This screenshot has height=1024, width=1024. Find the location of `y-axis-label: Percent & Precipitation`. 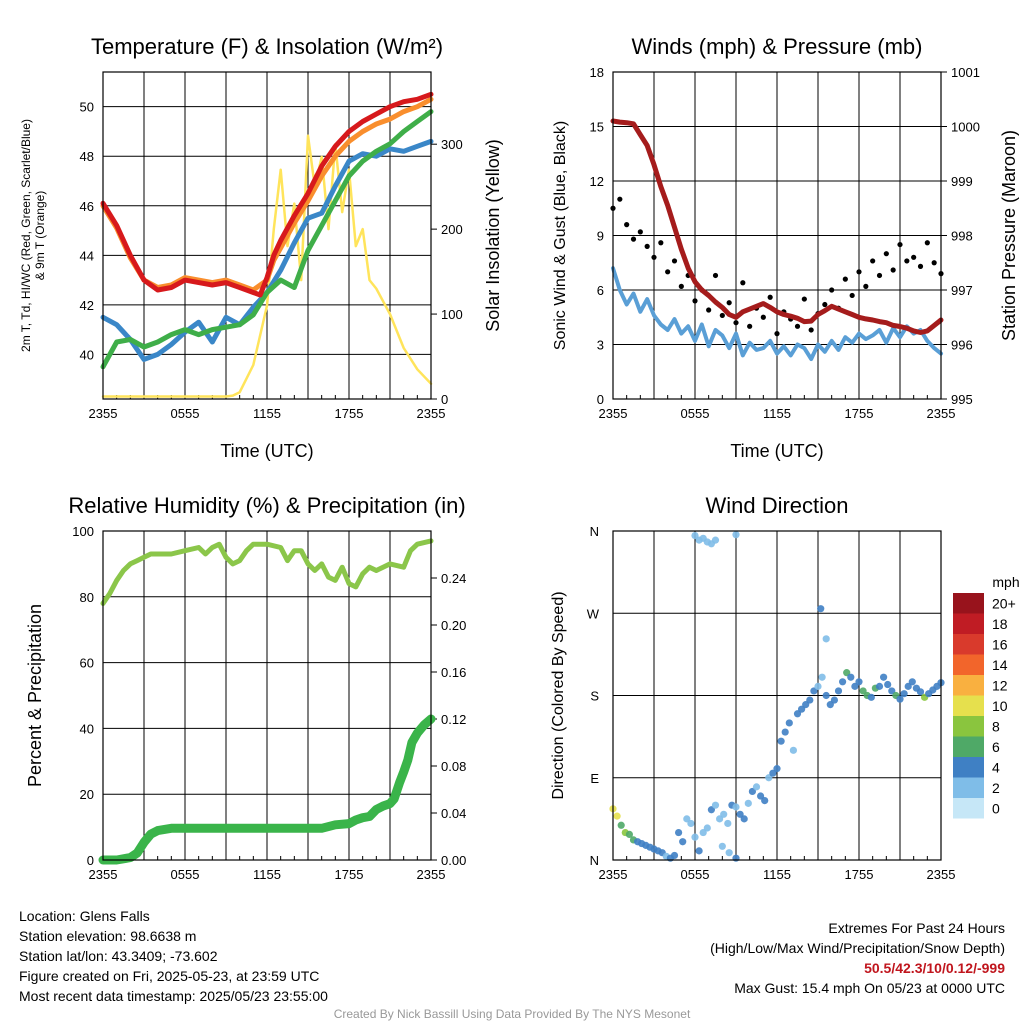

y-axis-label: Percent & Precipitation is located at coordinates (35, 695).